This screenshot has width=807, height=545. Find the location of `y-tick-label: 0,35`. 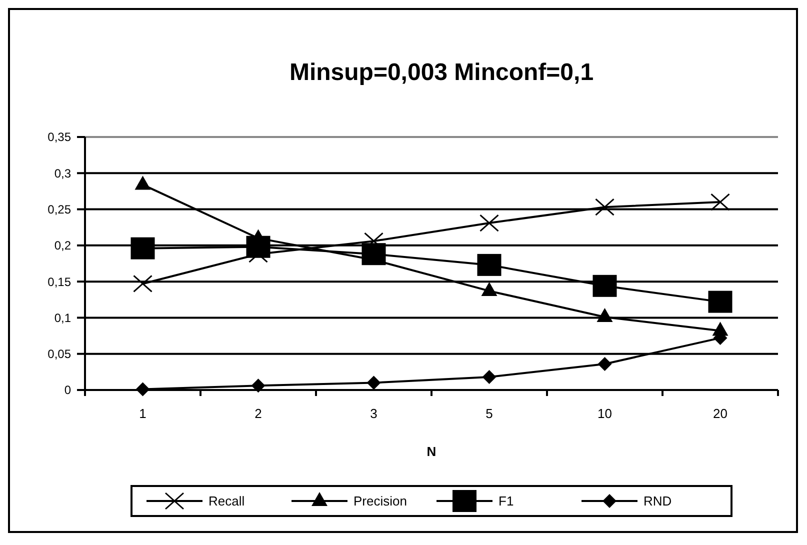

y-tick-label: 0,35 is located at coordinates (60, 137).